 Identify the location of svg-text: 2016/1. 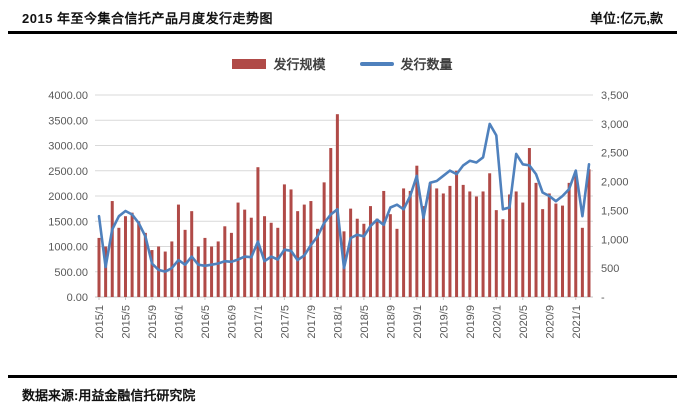
(179, 322).